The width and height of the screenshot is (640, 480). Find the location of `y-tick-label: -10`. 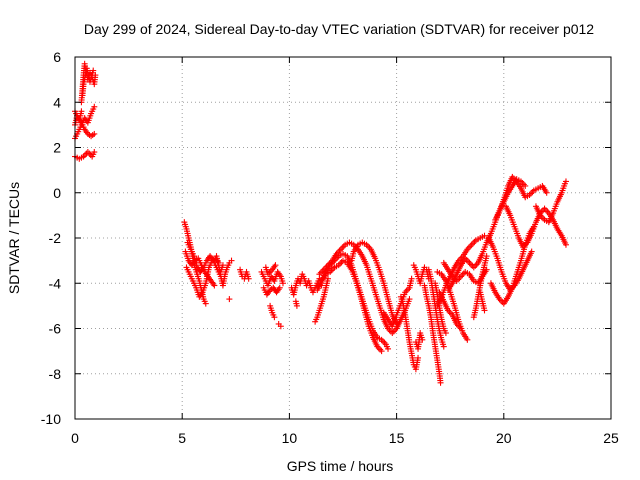

y-tick-label: -10 is located at coordinates (51, 419).